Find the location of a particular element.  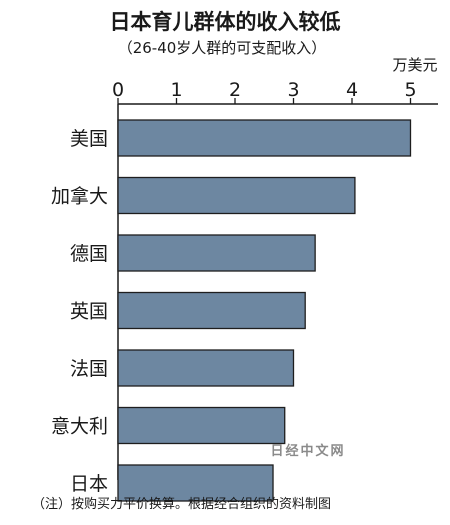

category-label: 英国 is located at coordinates (89, 312).